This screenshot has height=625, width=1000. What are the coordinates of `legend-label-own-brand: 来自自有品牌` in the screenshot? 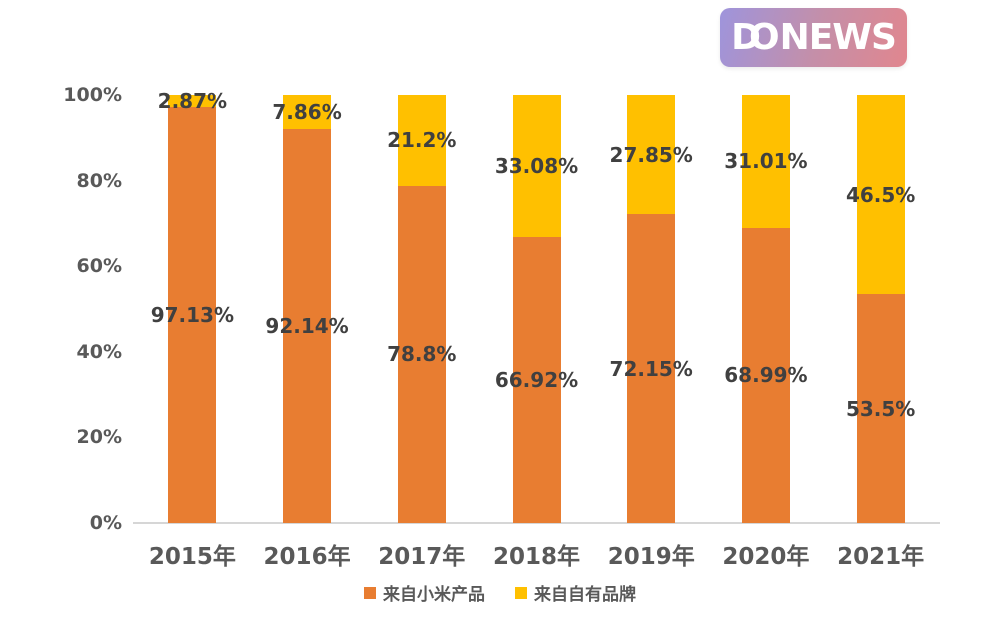 It's located at (585, 595).